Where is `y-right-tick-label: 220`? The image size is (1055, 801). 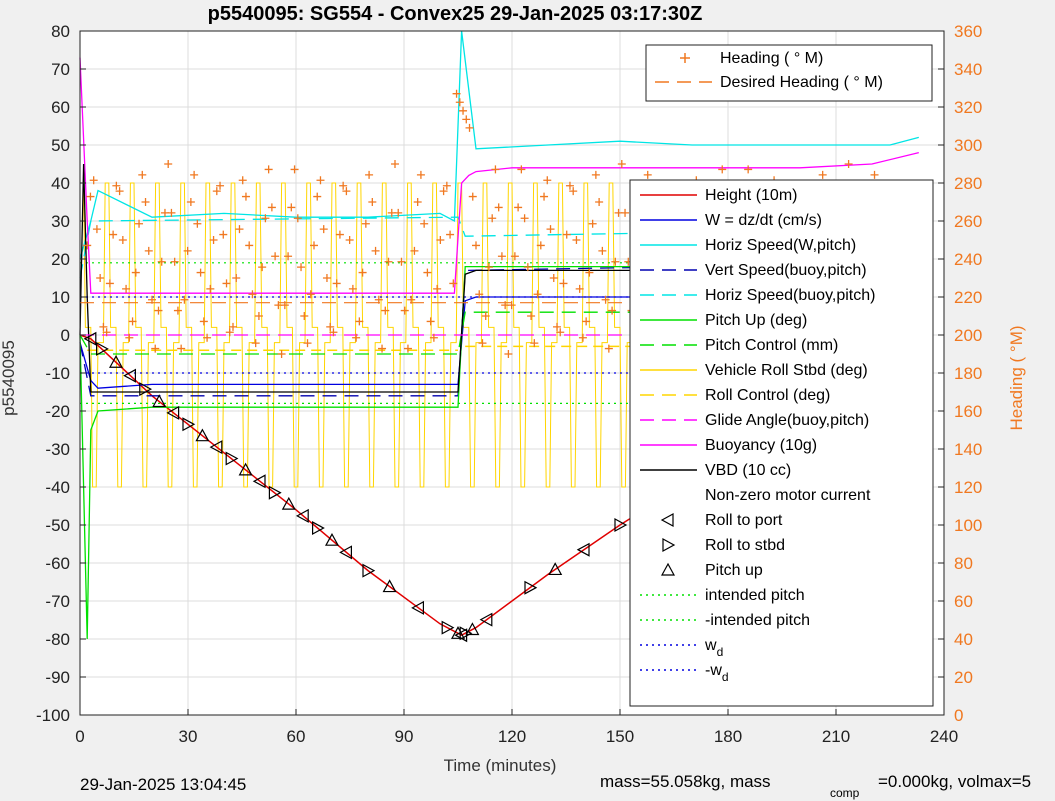
y-right-tick-label: 220 is located at coordinates (968, 297).